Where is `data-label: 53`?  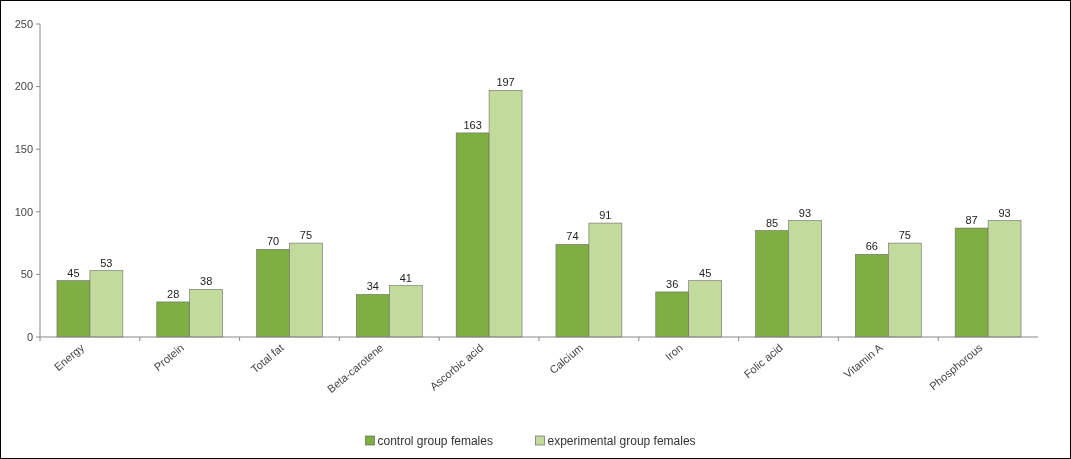 data-label: 53 is located at coordinates (106, 262).